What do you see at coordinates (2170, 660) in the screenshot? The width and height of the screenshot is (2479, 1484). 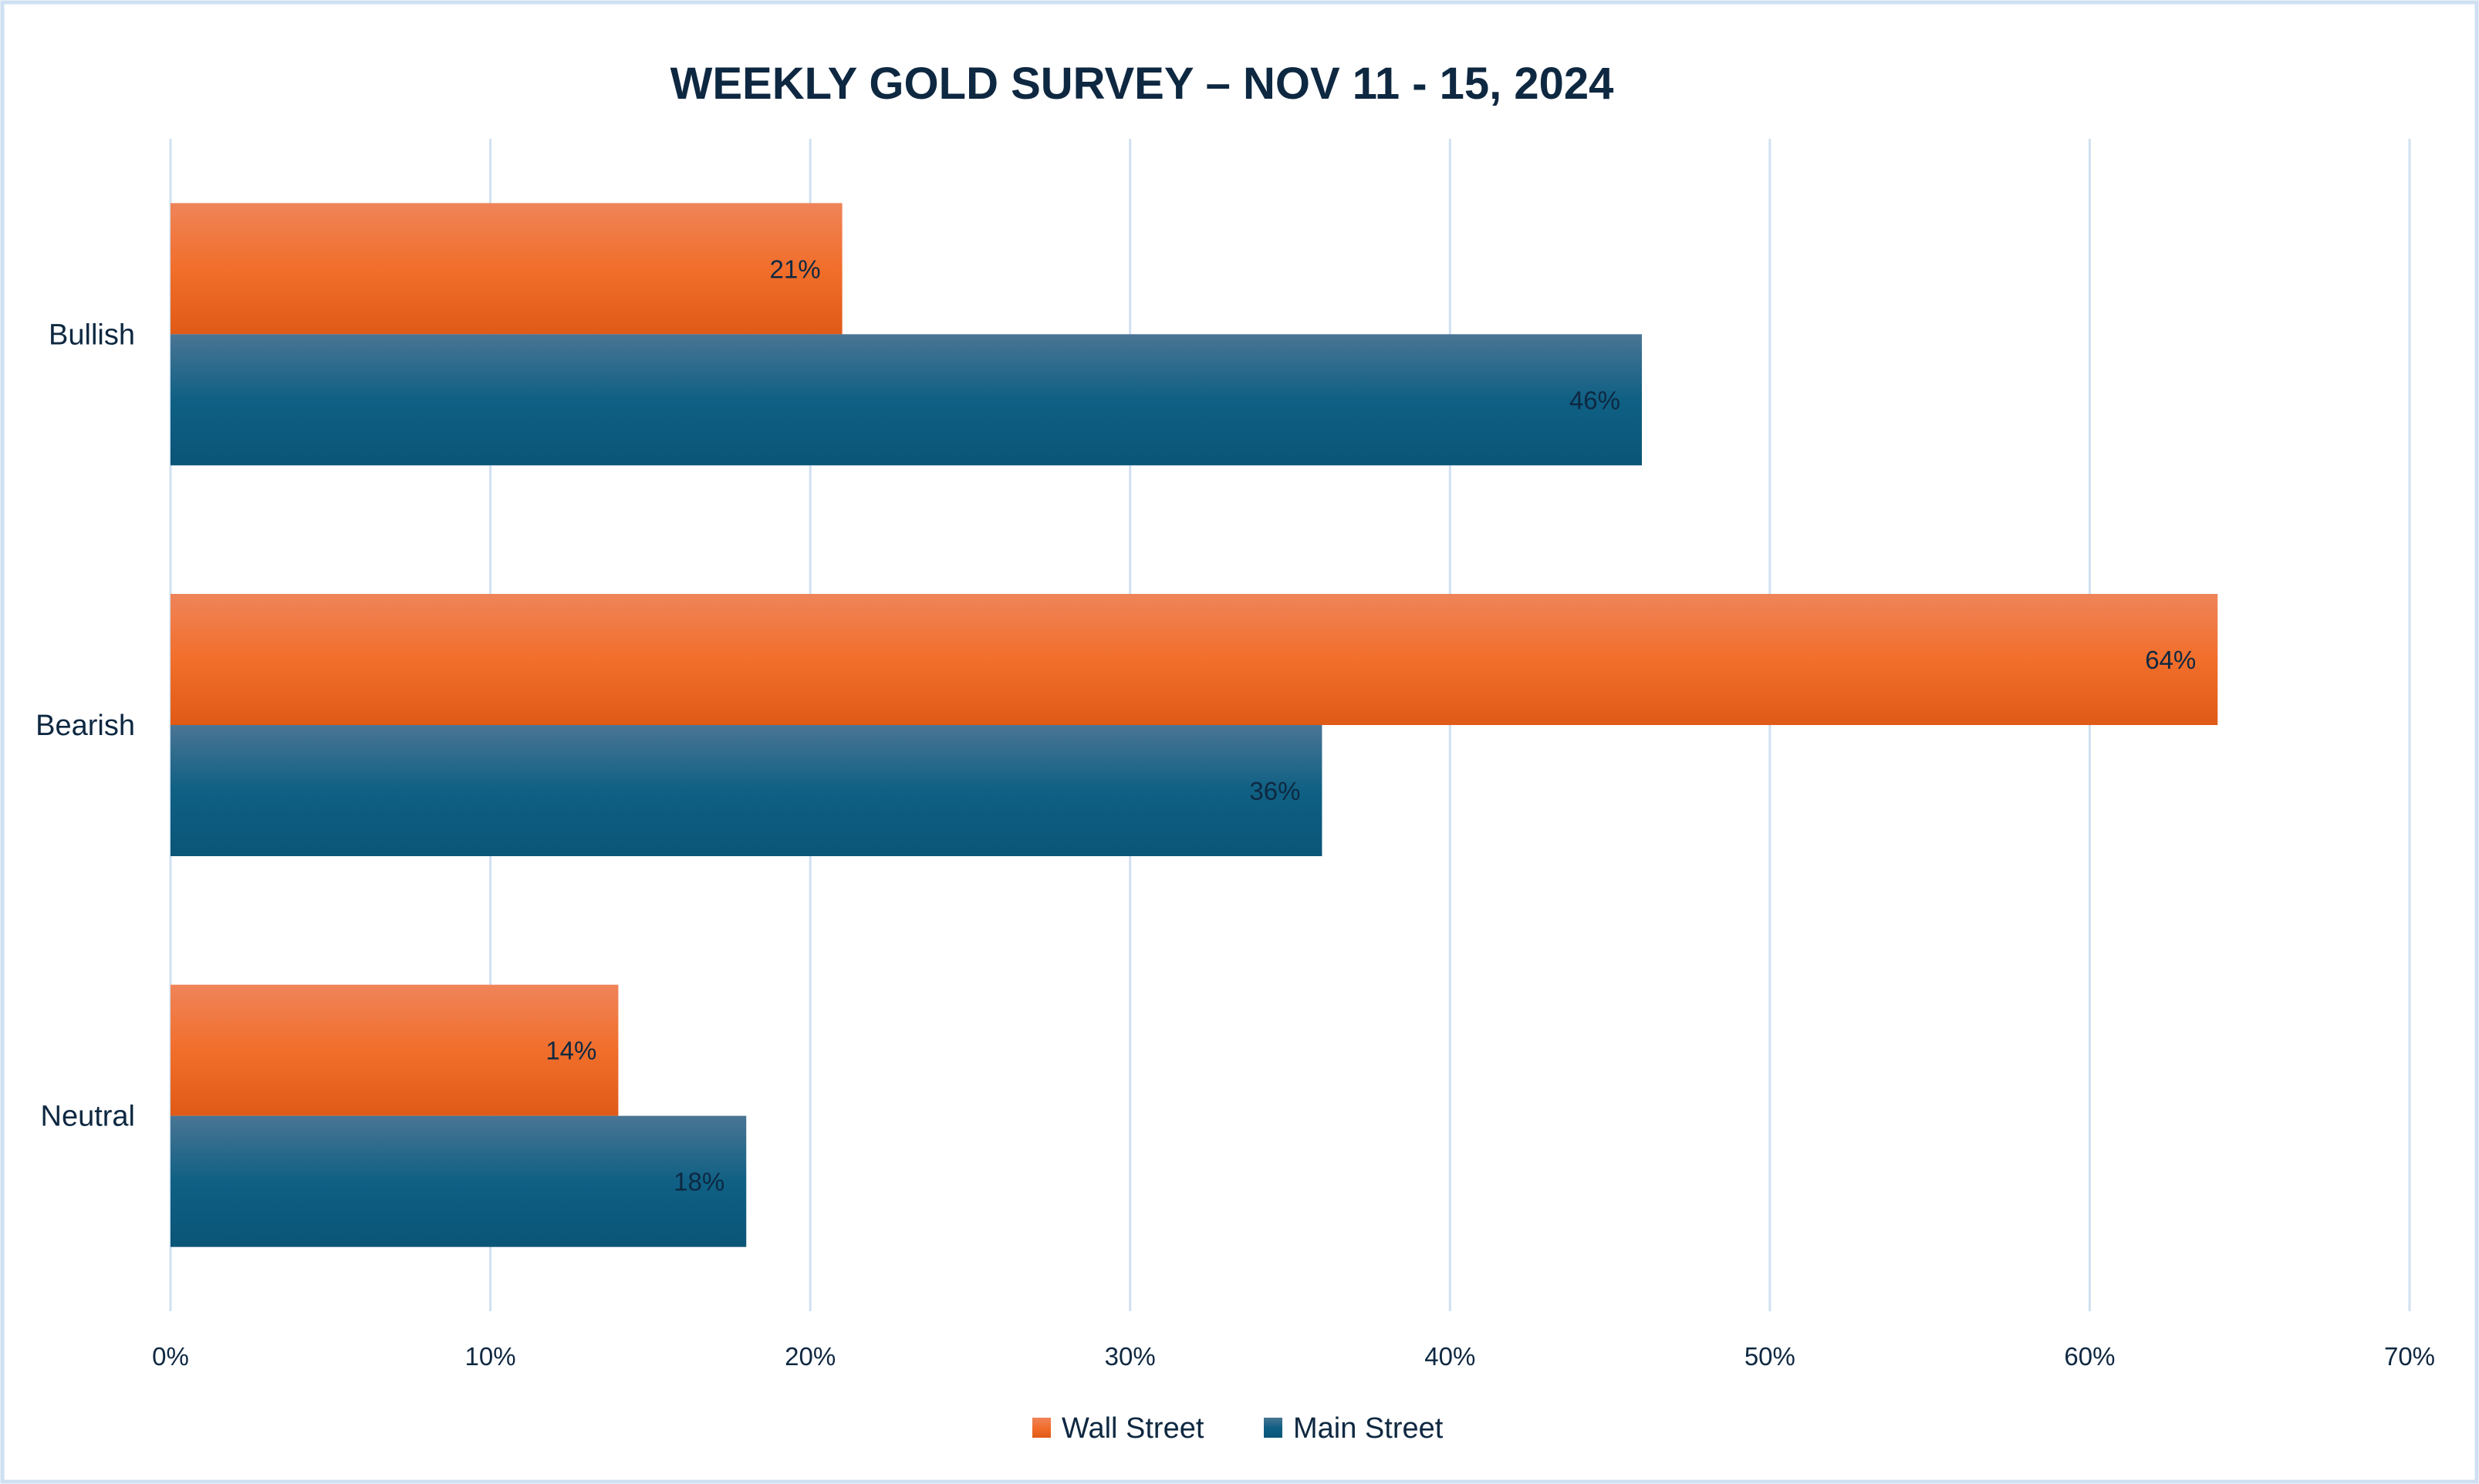 I see `data-label: 64%` at bounding box center [2170, 660].